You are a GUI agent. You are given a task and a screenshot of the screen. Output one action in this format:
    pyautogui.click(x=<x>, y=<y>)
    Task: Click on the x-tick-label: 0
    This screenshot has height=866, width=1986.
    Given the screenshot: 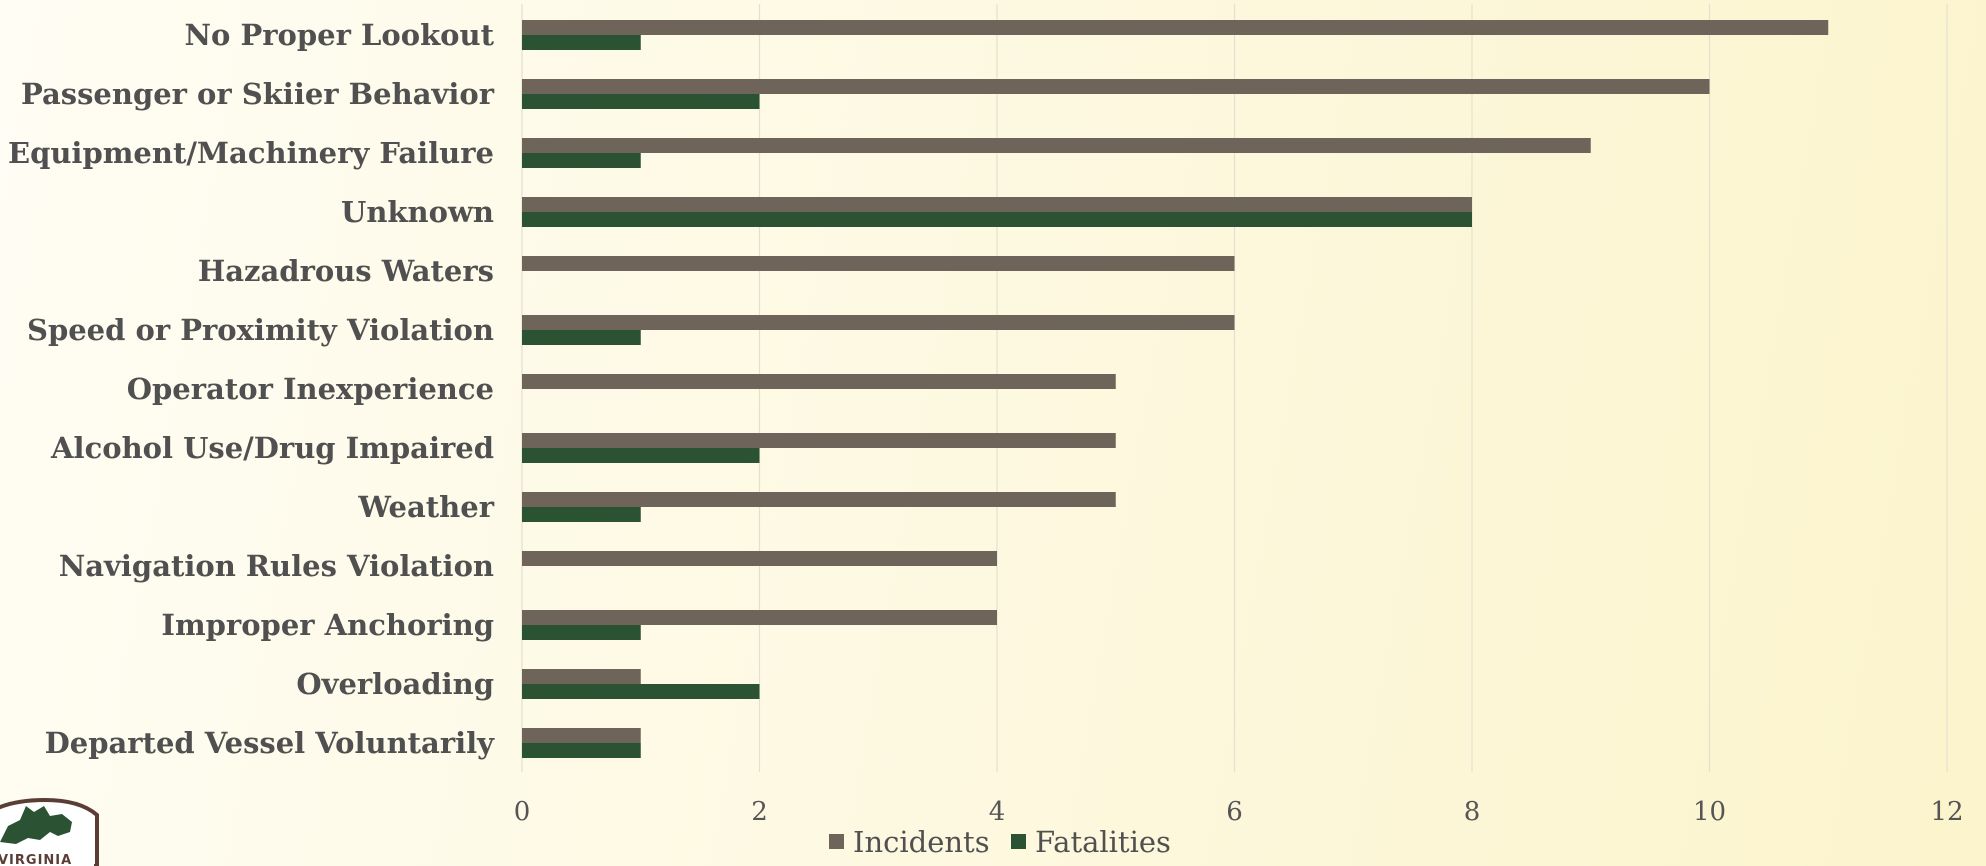 What is the action you would take?
    pyautogui.click(x=522, y=812)
    